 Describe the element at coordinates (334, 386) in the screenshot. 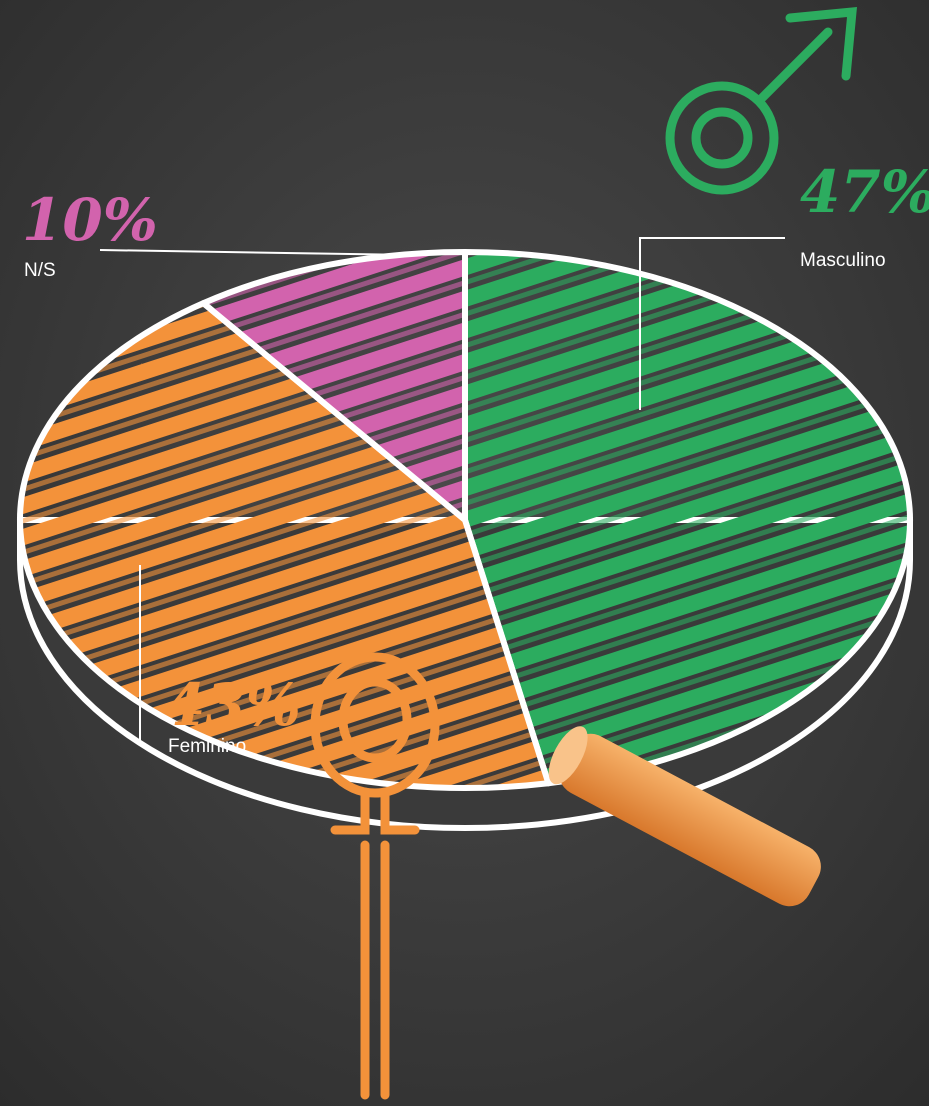

I see `pie-slice` at that location.